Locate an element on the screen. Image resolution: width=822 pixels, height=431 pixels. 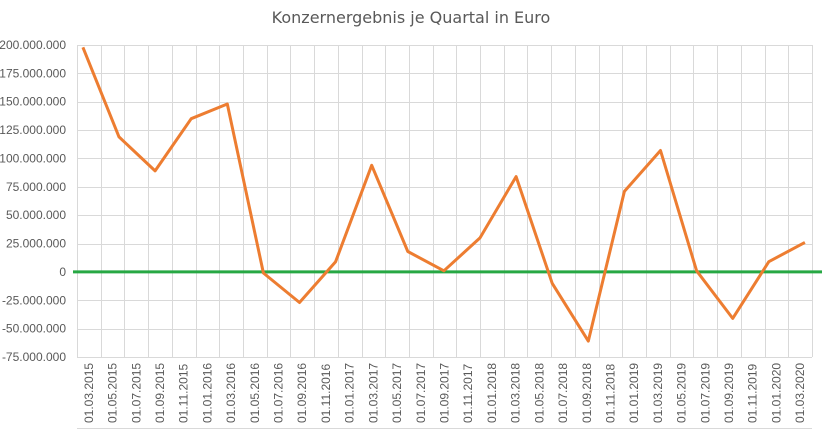
y-tick-label: -25.000.000 is located at coordinates (34, 300).